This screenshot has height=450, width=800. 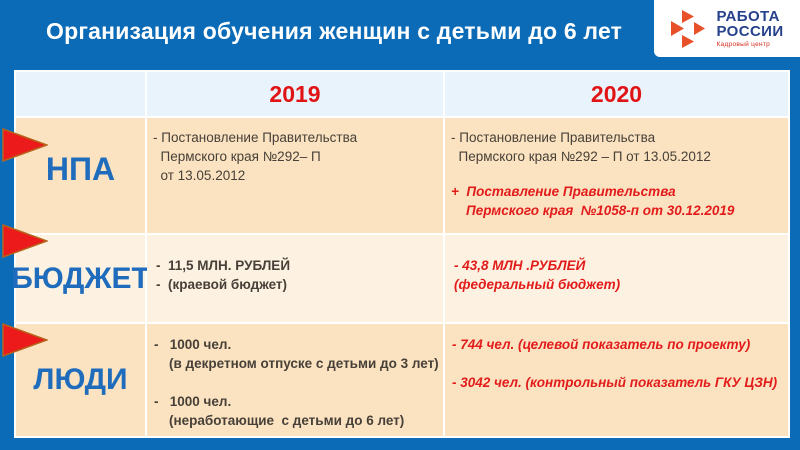 What do you see at coordinates (25, 241) in the screenshot?
I see `budget-row-marker-arrow-icon` at bounding box center [25, 241].